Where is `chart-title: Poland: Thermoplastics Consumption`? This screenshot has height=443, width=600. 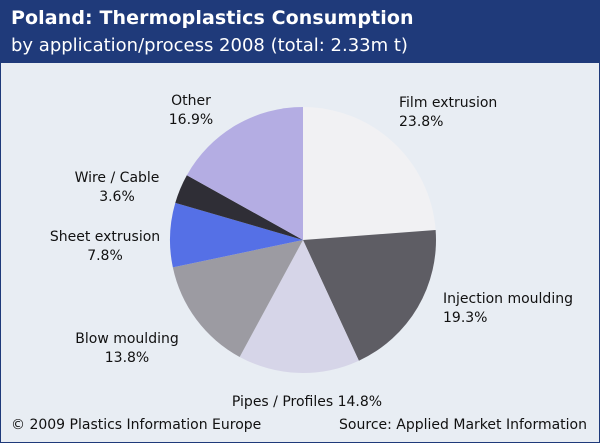 chart-title: Poland: Thermoplastics Consumption is located at coordinates (212, 18).